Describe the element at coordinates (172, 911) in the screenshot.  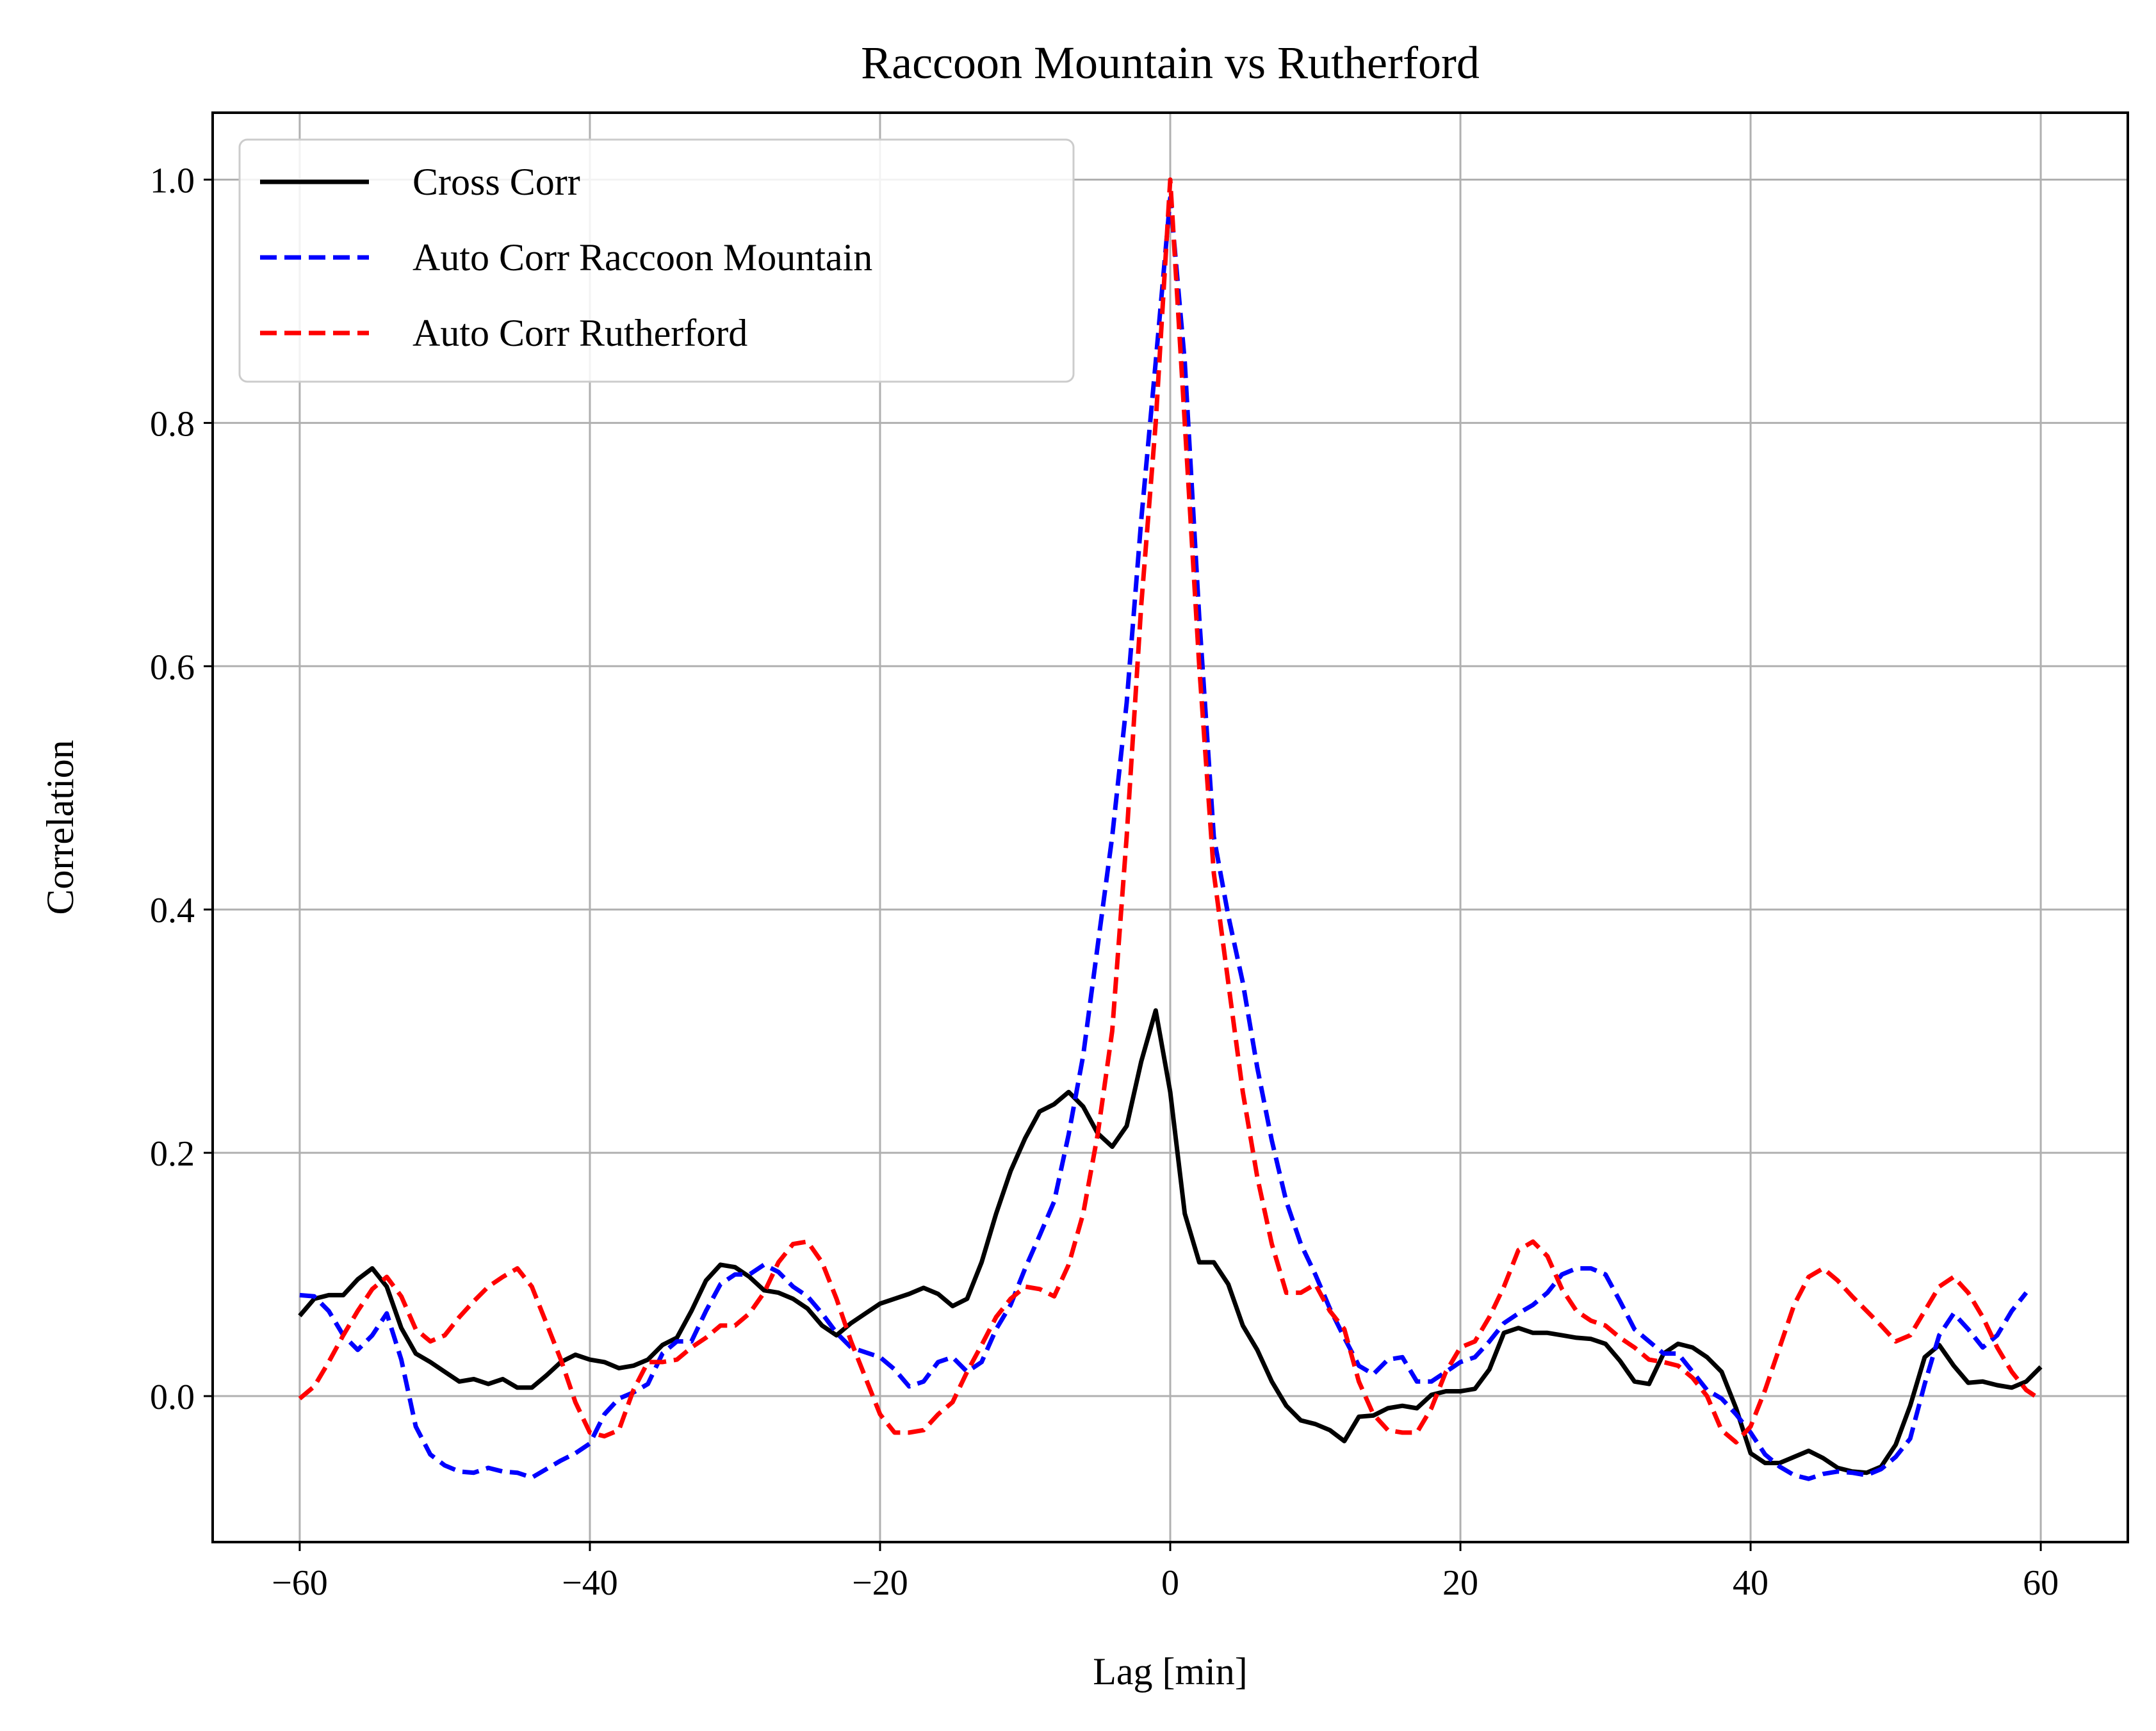
I see `y-tick-label: 0.4` at that location.